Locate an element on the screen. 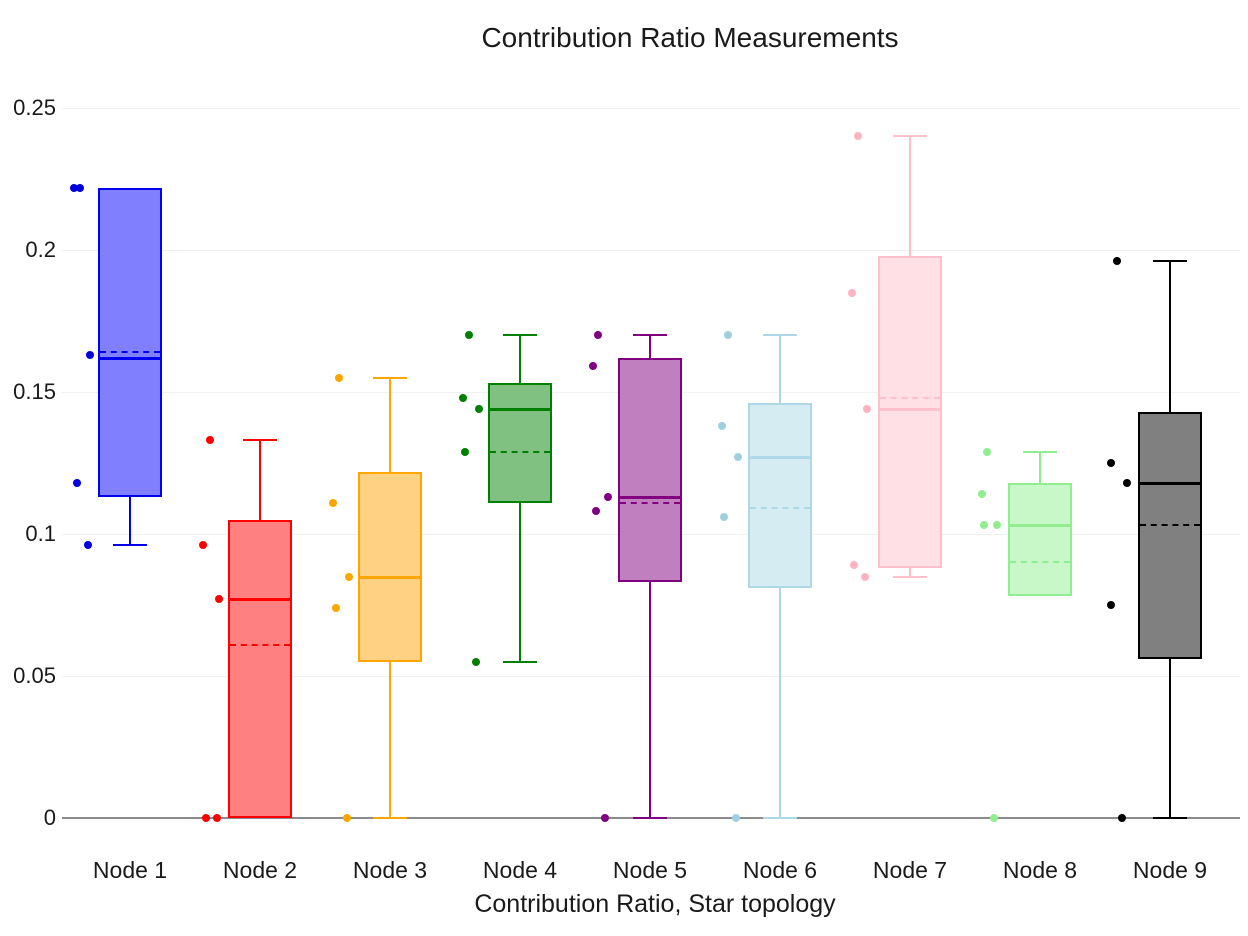  x-tick-label: Node 2 is located at coordinates (260, 870).